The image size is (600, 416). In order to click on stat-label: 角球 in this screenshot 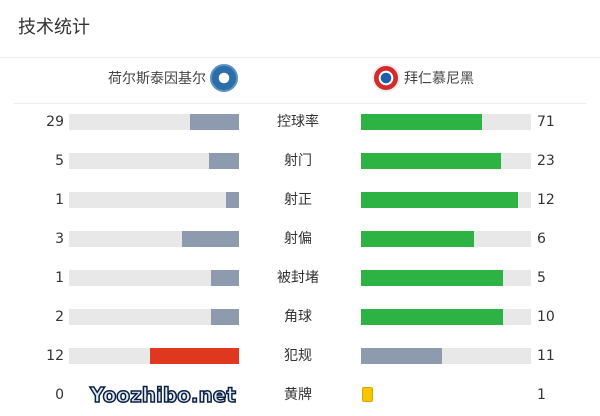, I will do `click(298, 317)`.